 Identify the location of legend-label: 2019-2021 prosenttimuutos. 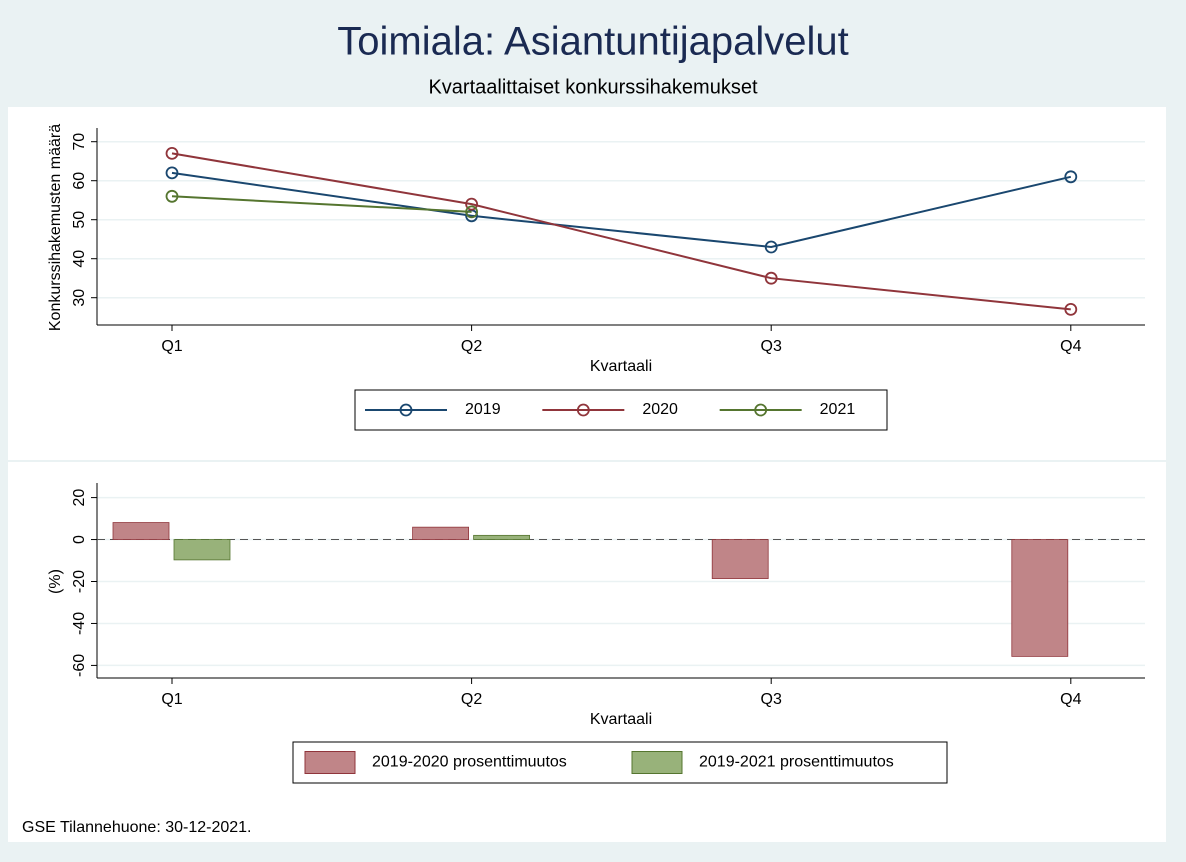
(796, 762).